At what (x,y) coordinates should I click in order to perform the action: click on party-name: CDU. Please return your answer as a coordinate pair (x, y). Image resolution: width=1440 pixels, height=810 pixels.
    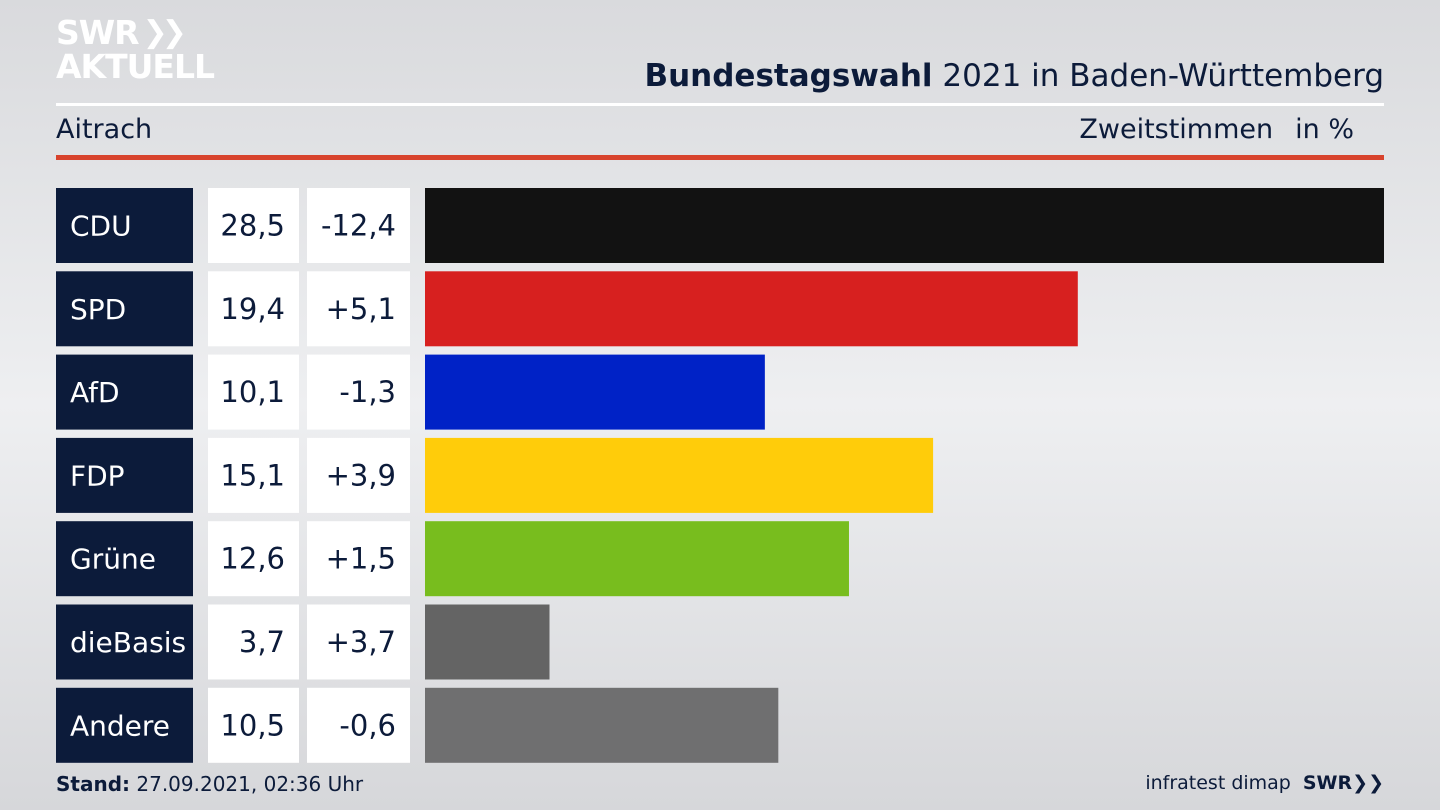
    Looking at the image, I should click on (101, 226).